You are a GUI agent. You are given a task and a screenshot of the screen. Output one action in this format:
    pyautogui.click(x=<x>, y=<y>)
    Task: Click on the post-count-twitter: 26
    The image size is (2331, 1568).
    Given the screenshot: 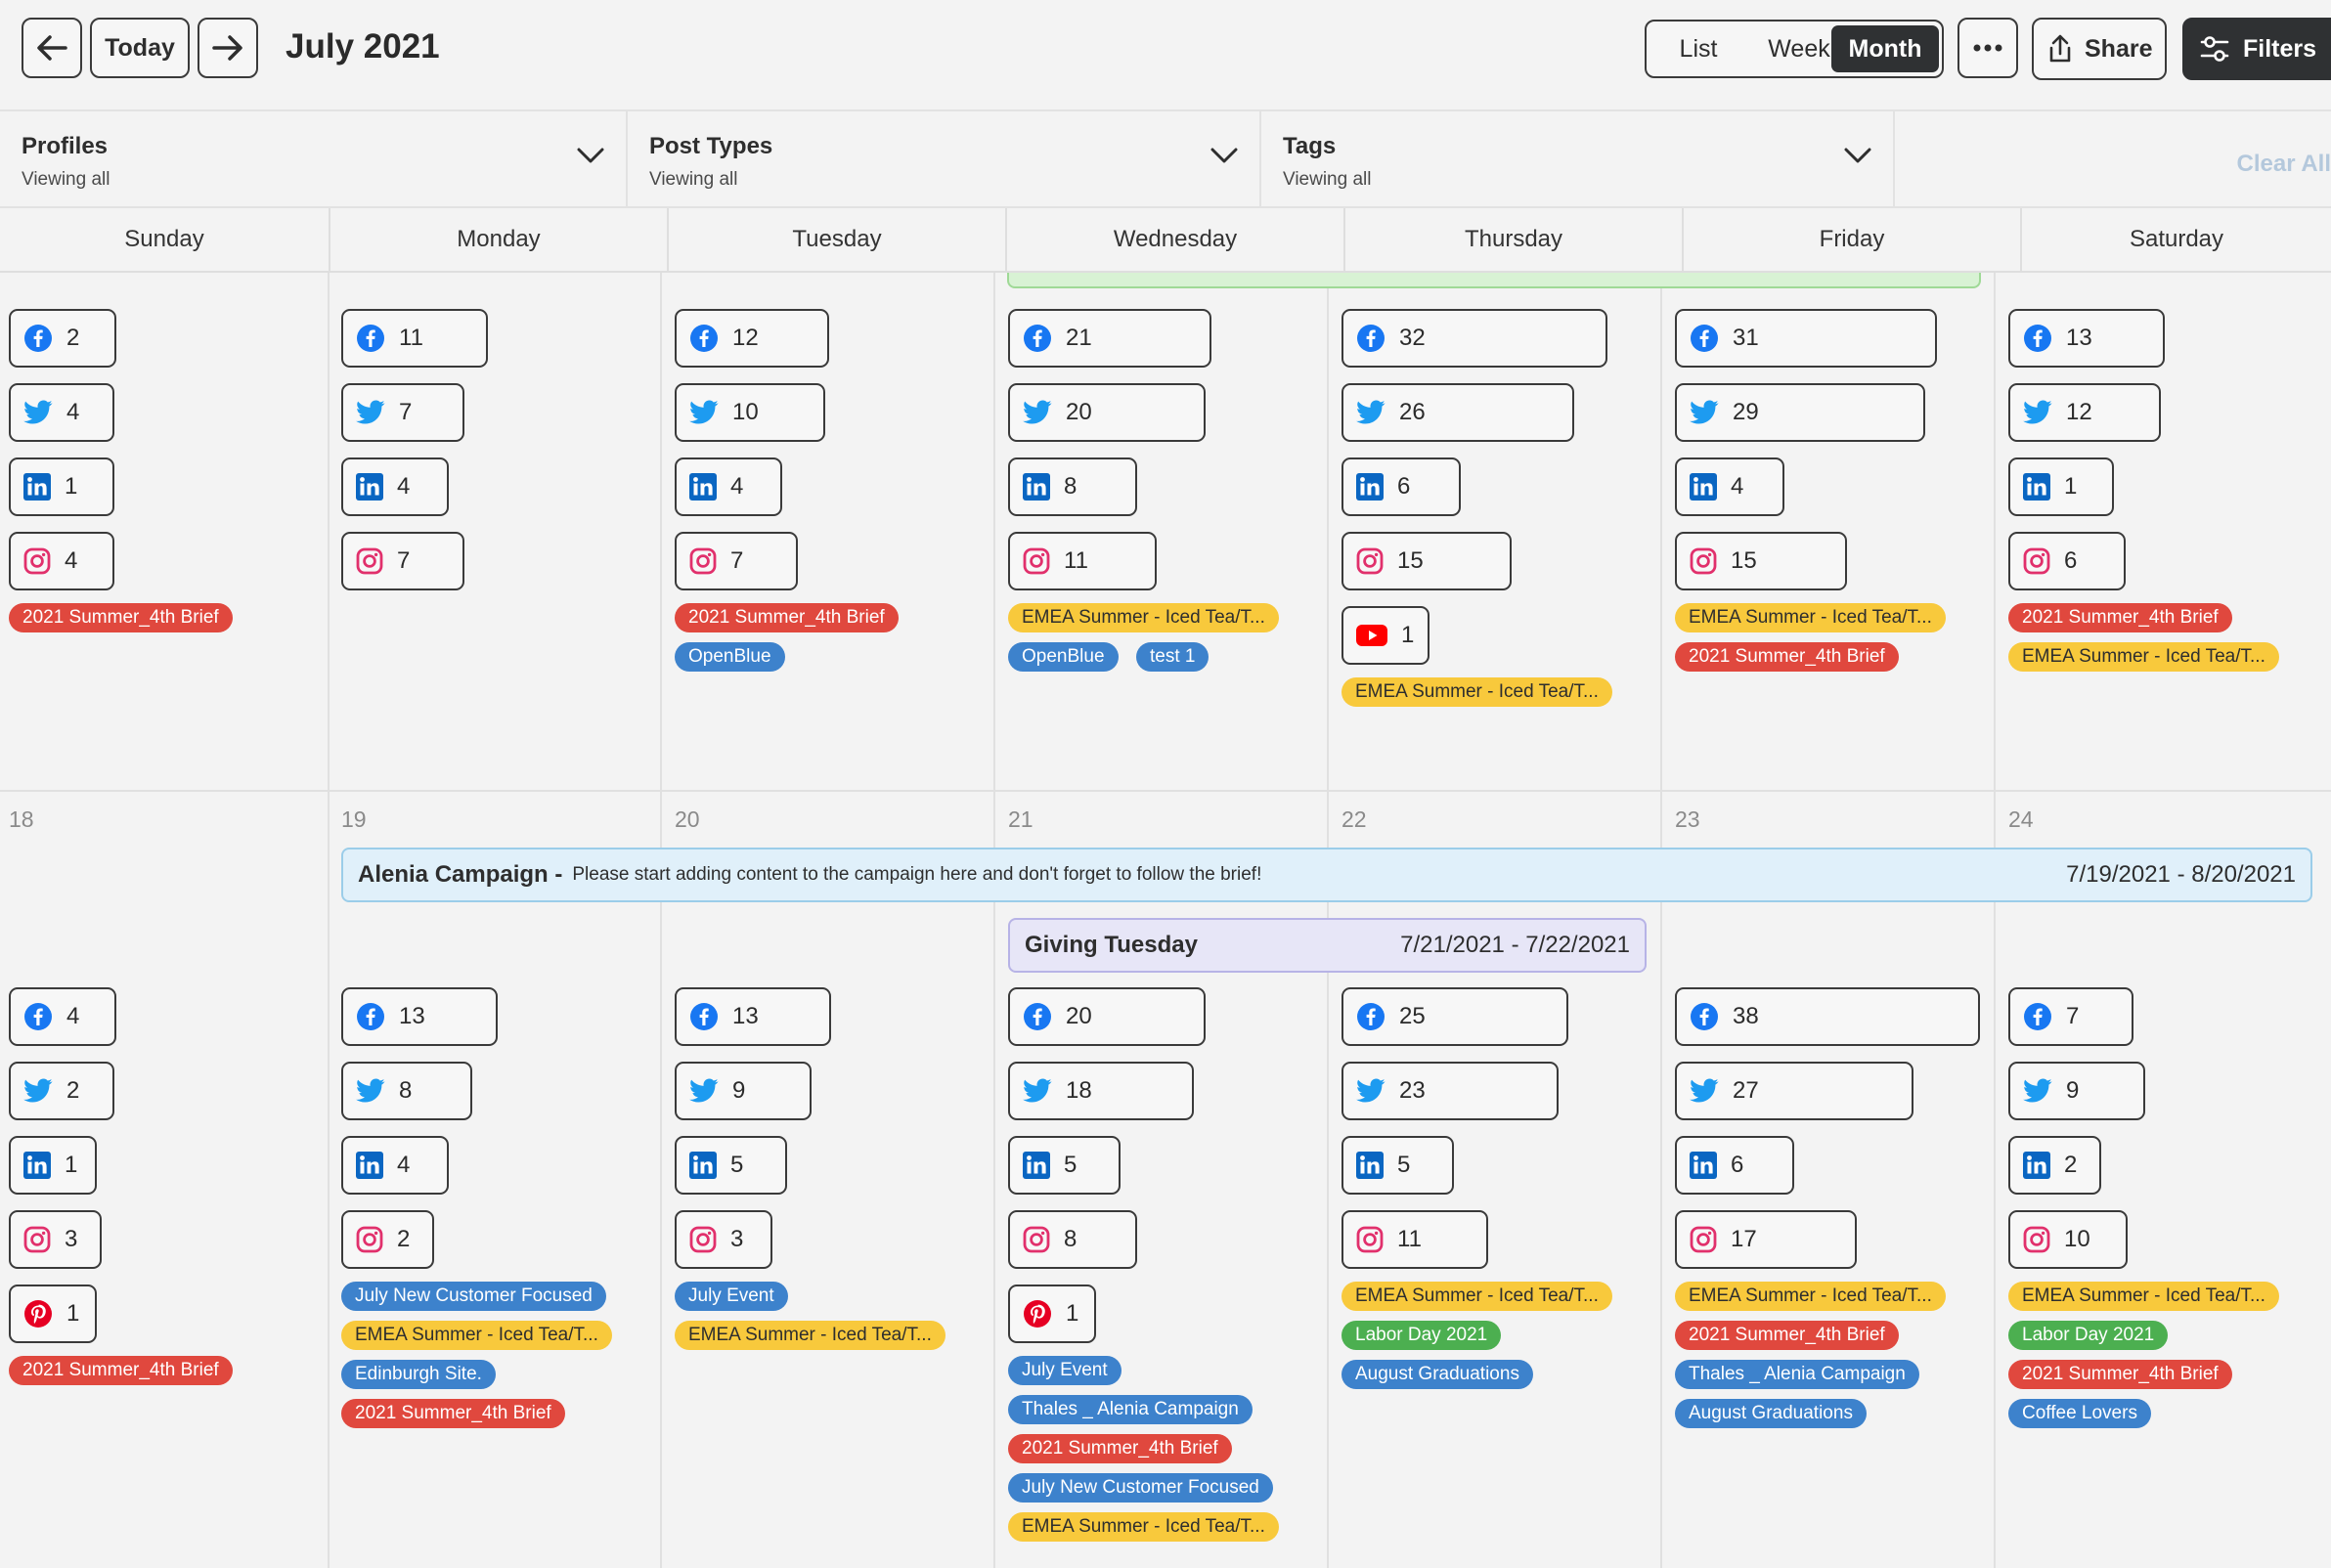 What is the action you would take?
    pyautogui.click(x=1457, y=412)
    